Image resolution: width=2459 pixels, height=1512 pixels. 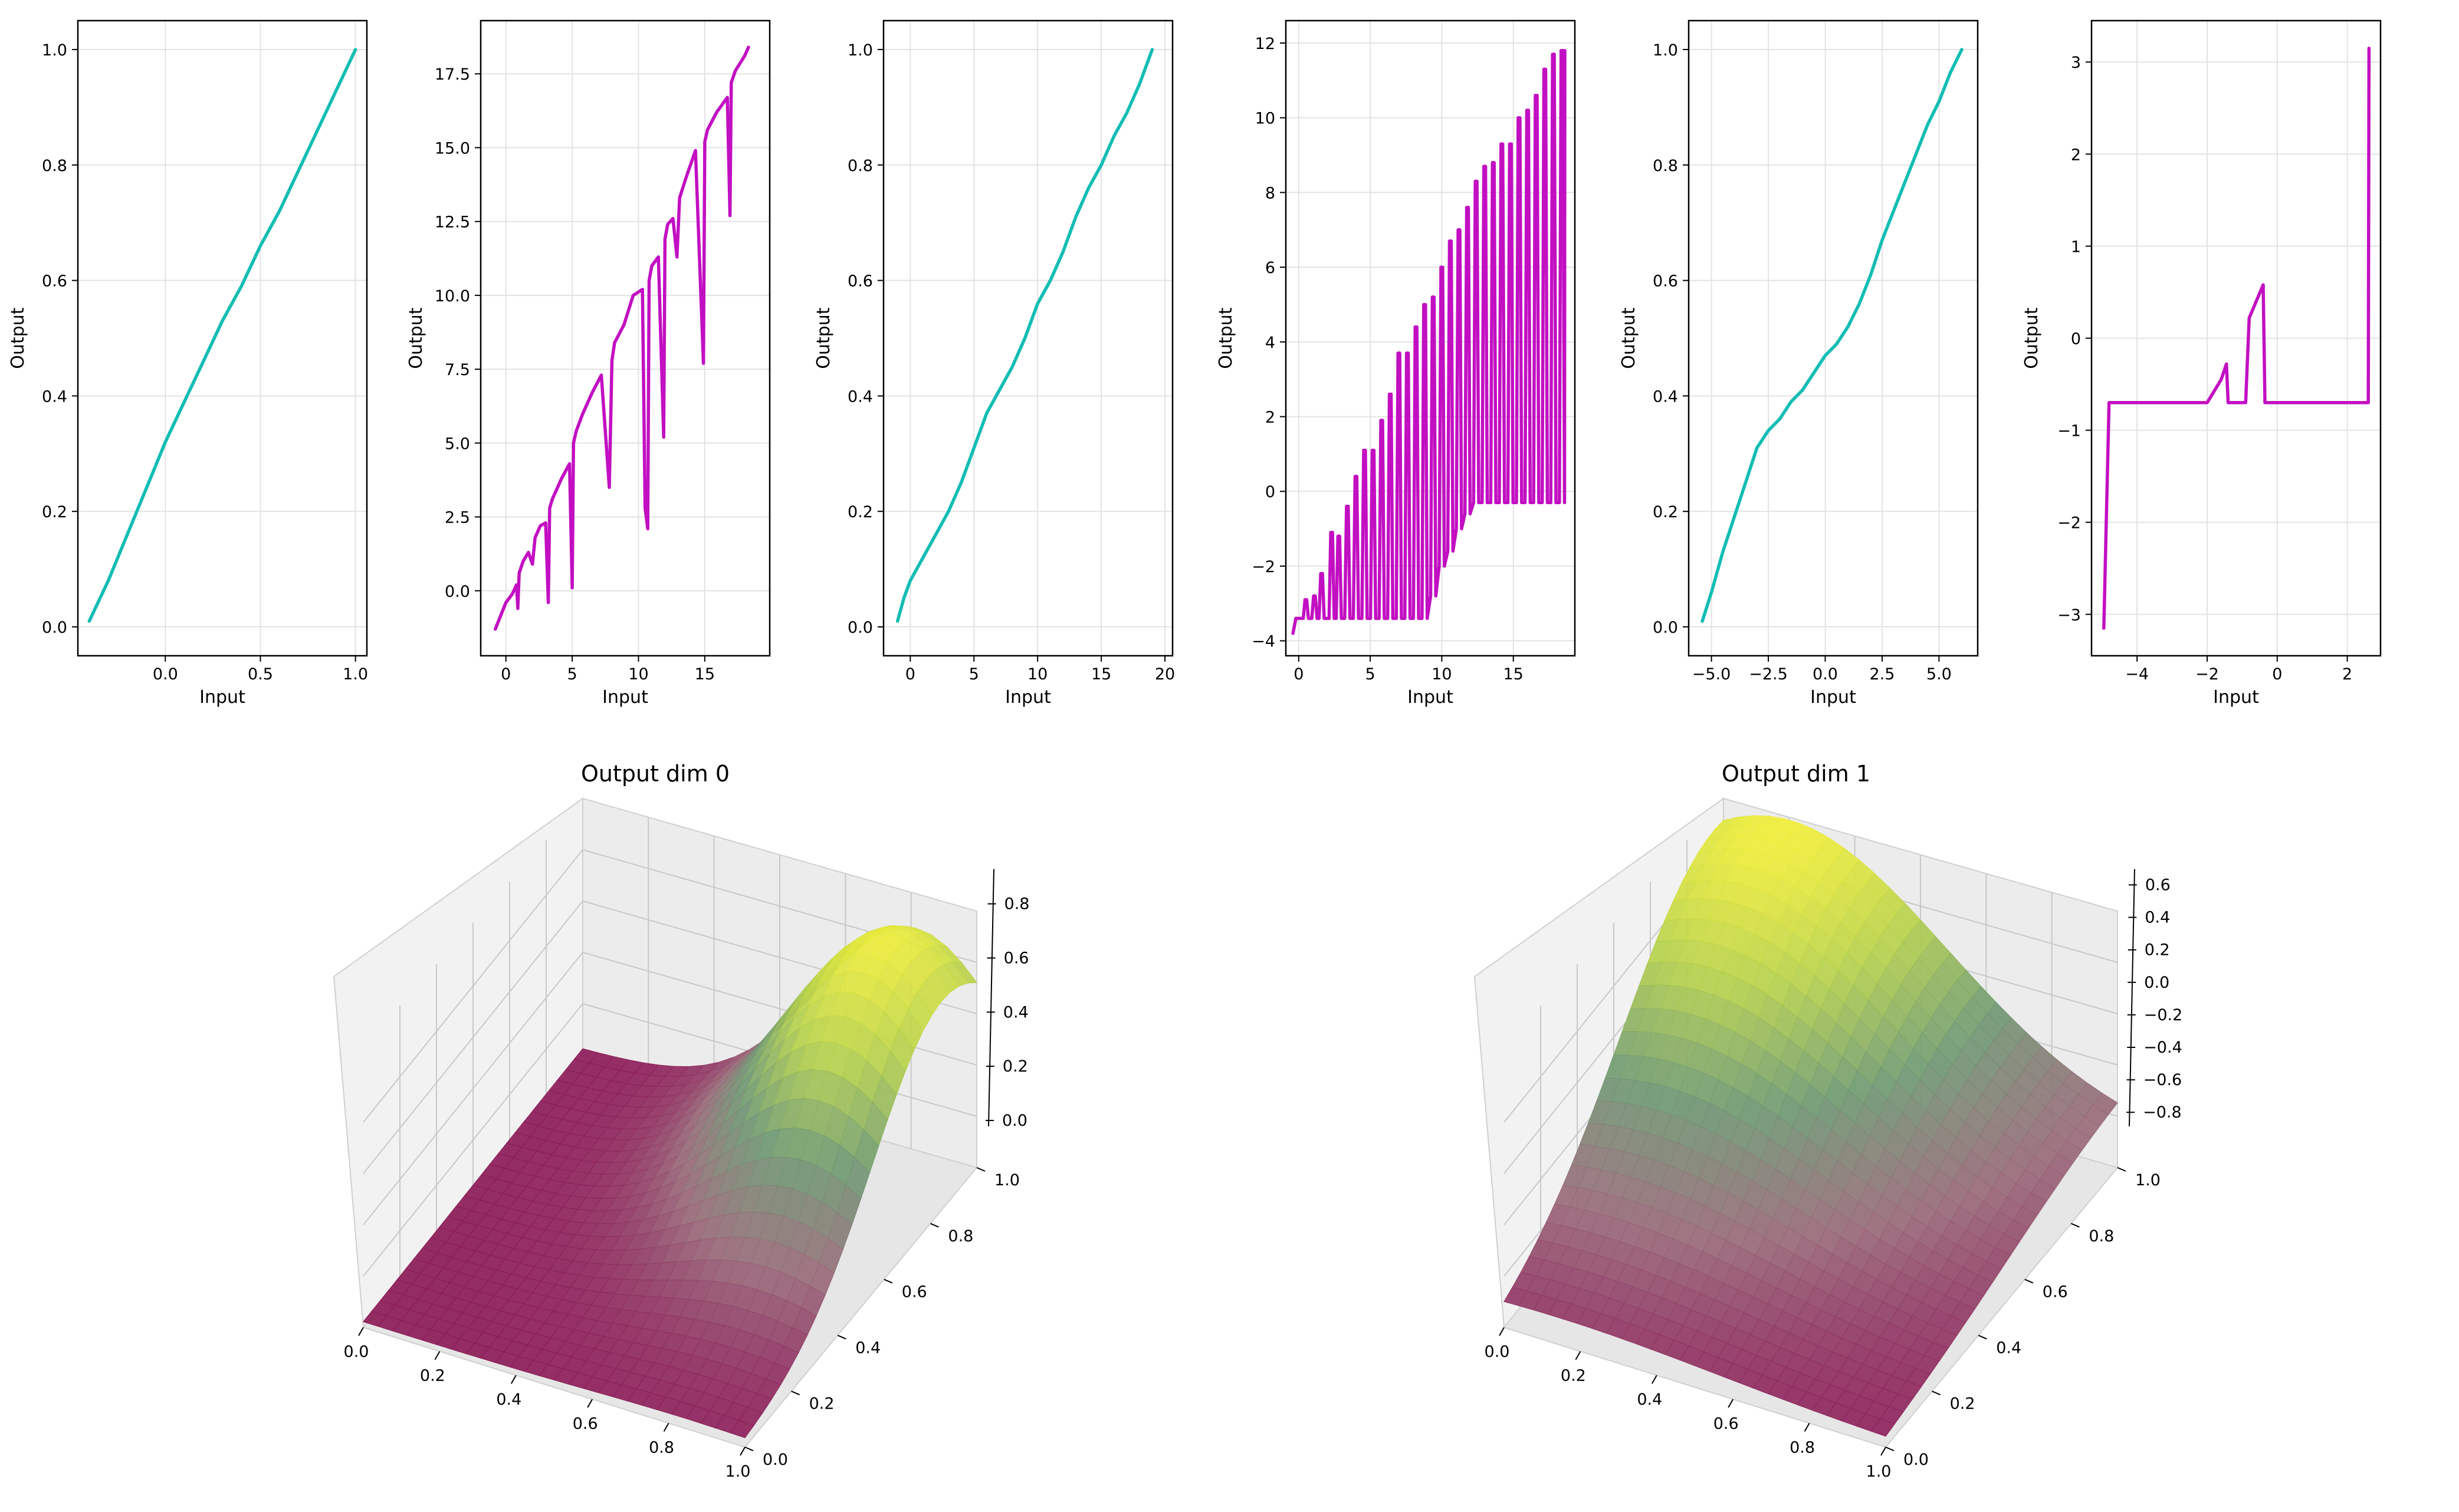 What do you see at coordinates (2347, 674) in the screenshot?
I see `x-tick-label: 2` at bounding box center [2347, 674].